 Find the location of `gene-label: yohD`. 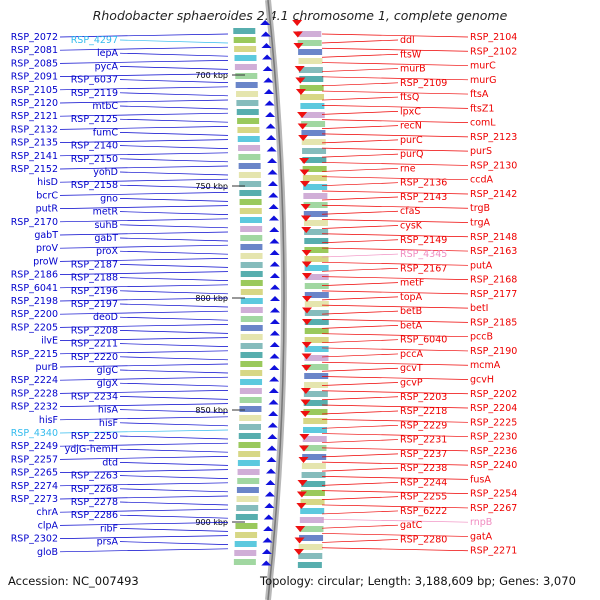

gene-label: yohD is located at coordinates (105, 172).